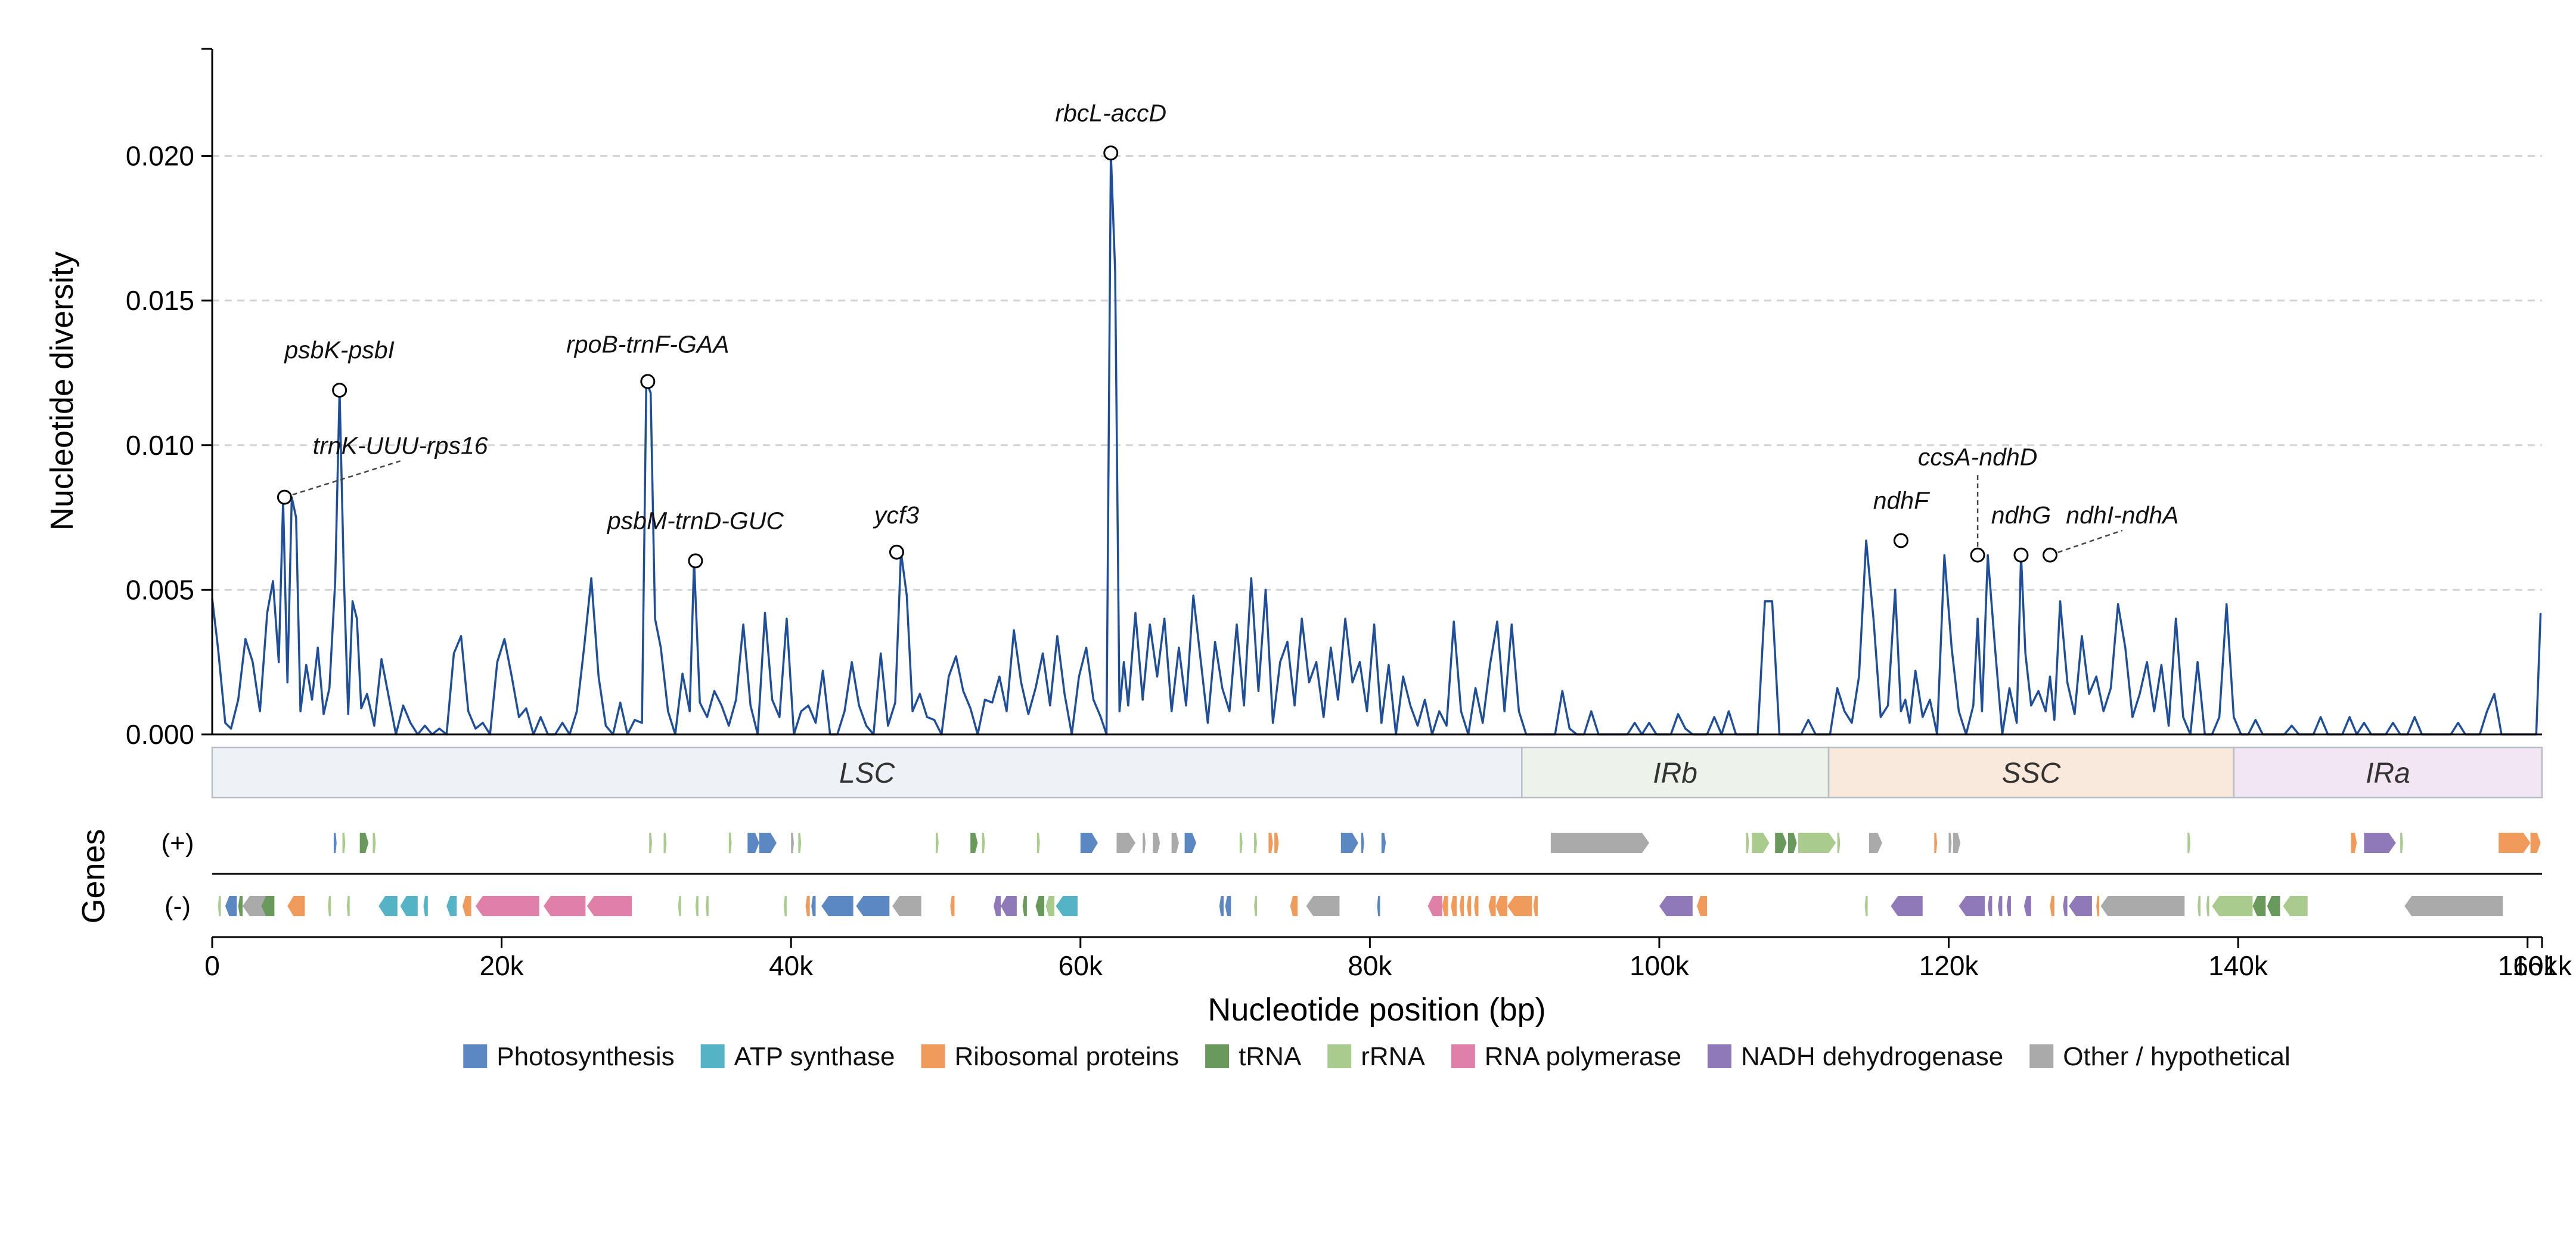  Describe the element at coordinates (2122, 515) in the screenshot. I see `annotation-label: ndhI-ndhA` at that location.